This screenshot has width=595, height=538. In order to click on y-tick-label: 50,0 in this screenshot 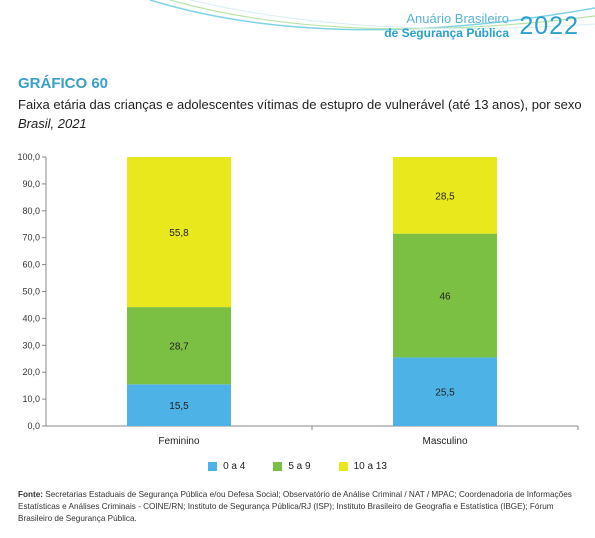, I will do `click(31, 292)`.